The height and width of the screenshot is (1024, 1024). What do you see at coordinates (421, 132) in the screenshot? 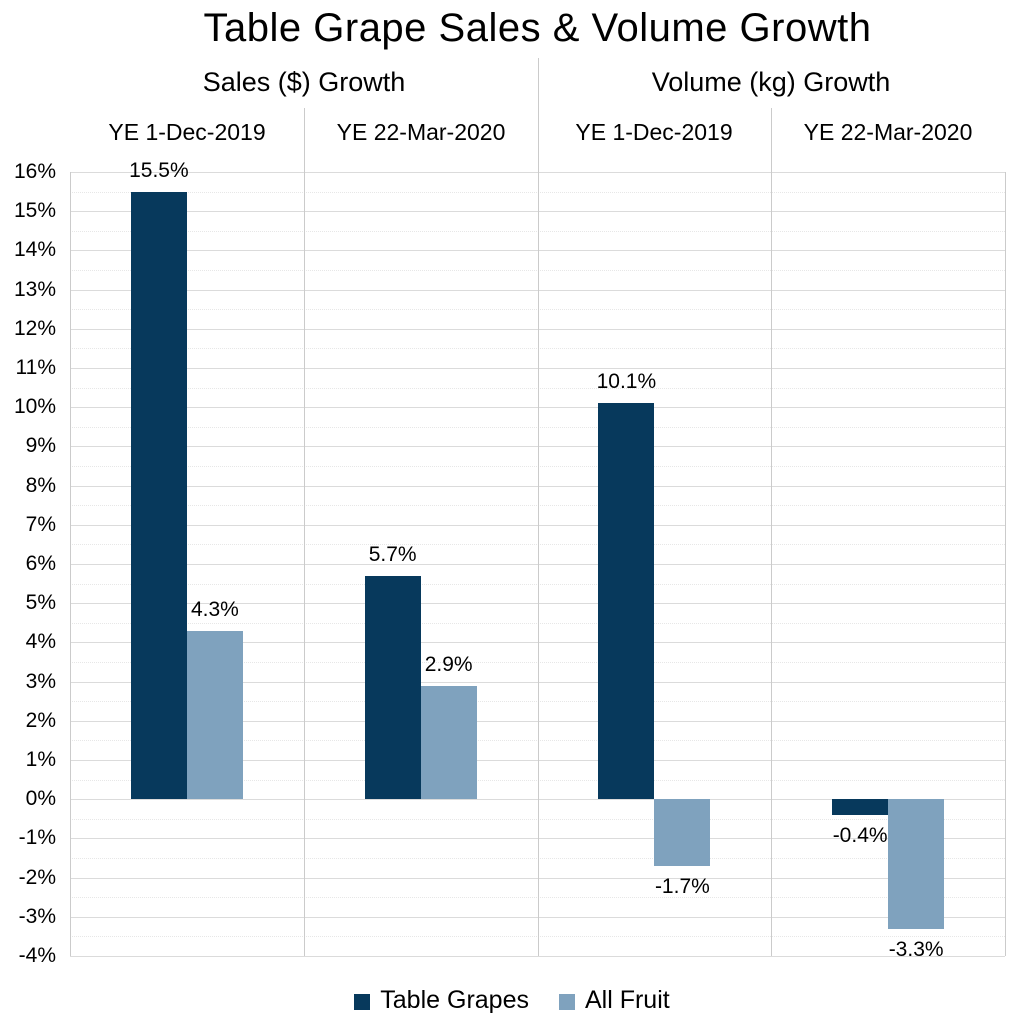
I see `group-label-sales-ye-22-mar-2020: YE 22-Mar-2020` at bounding box center [421, 132].